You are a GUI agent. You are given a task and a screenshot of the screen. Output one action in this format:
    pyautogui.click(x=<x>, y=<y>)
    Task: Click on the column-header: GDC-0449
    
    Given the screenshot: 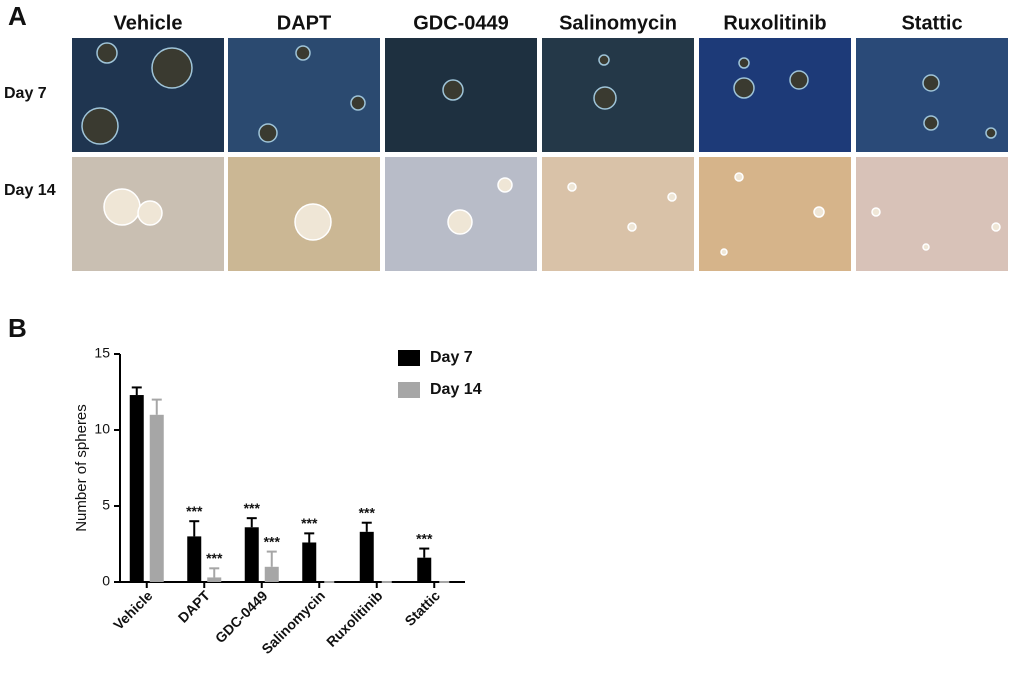 What is the action you would take?
    pyautogui.click(x=461, y=23)
    